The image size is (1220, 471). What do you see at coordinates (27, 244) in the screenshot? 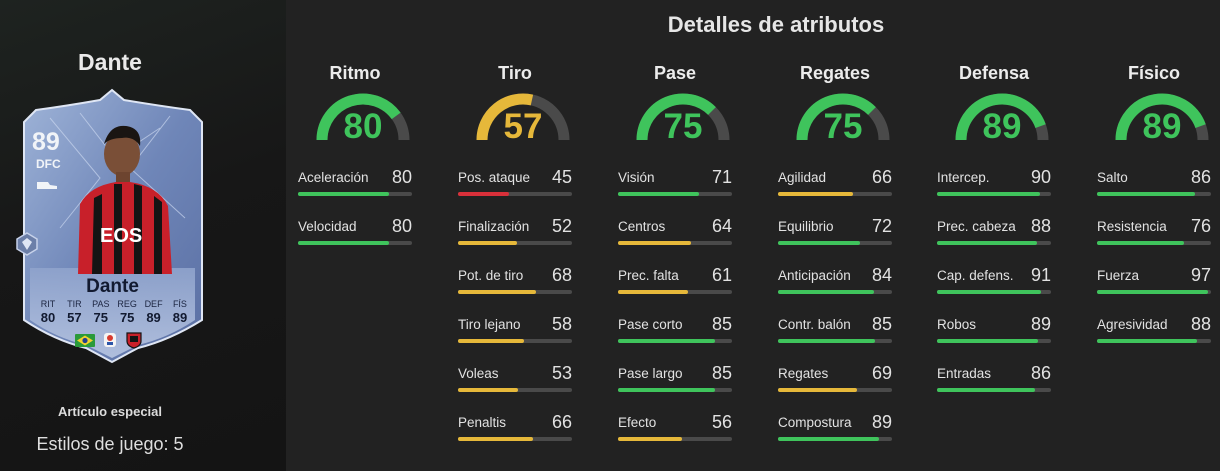
I see `special-badge-icon` at bounding box center [27, 244].